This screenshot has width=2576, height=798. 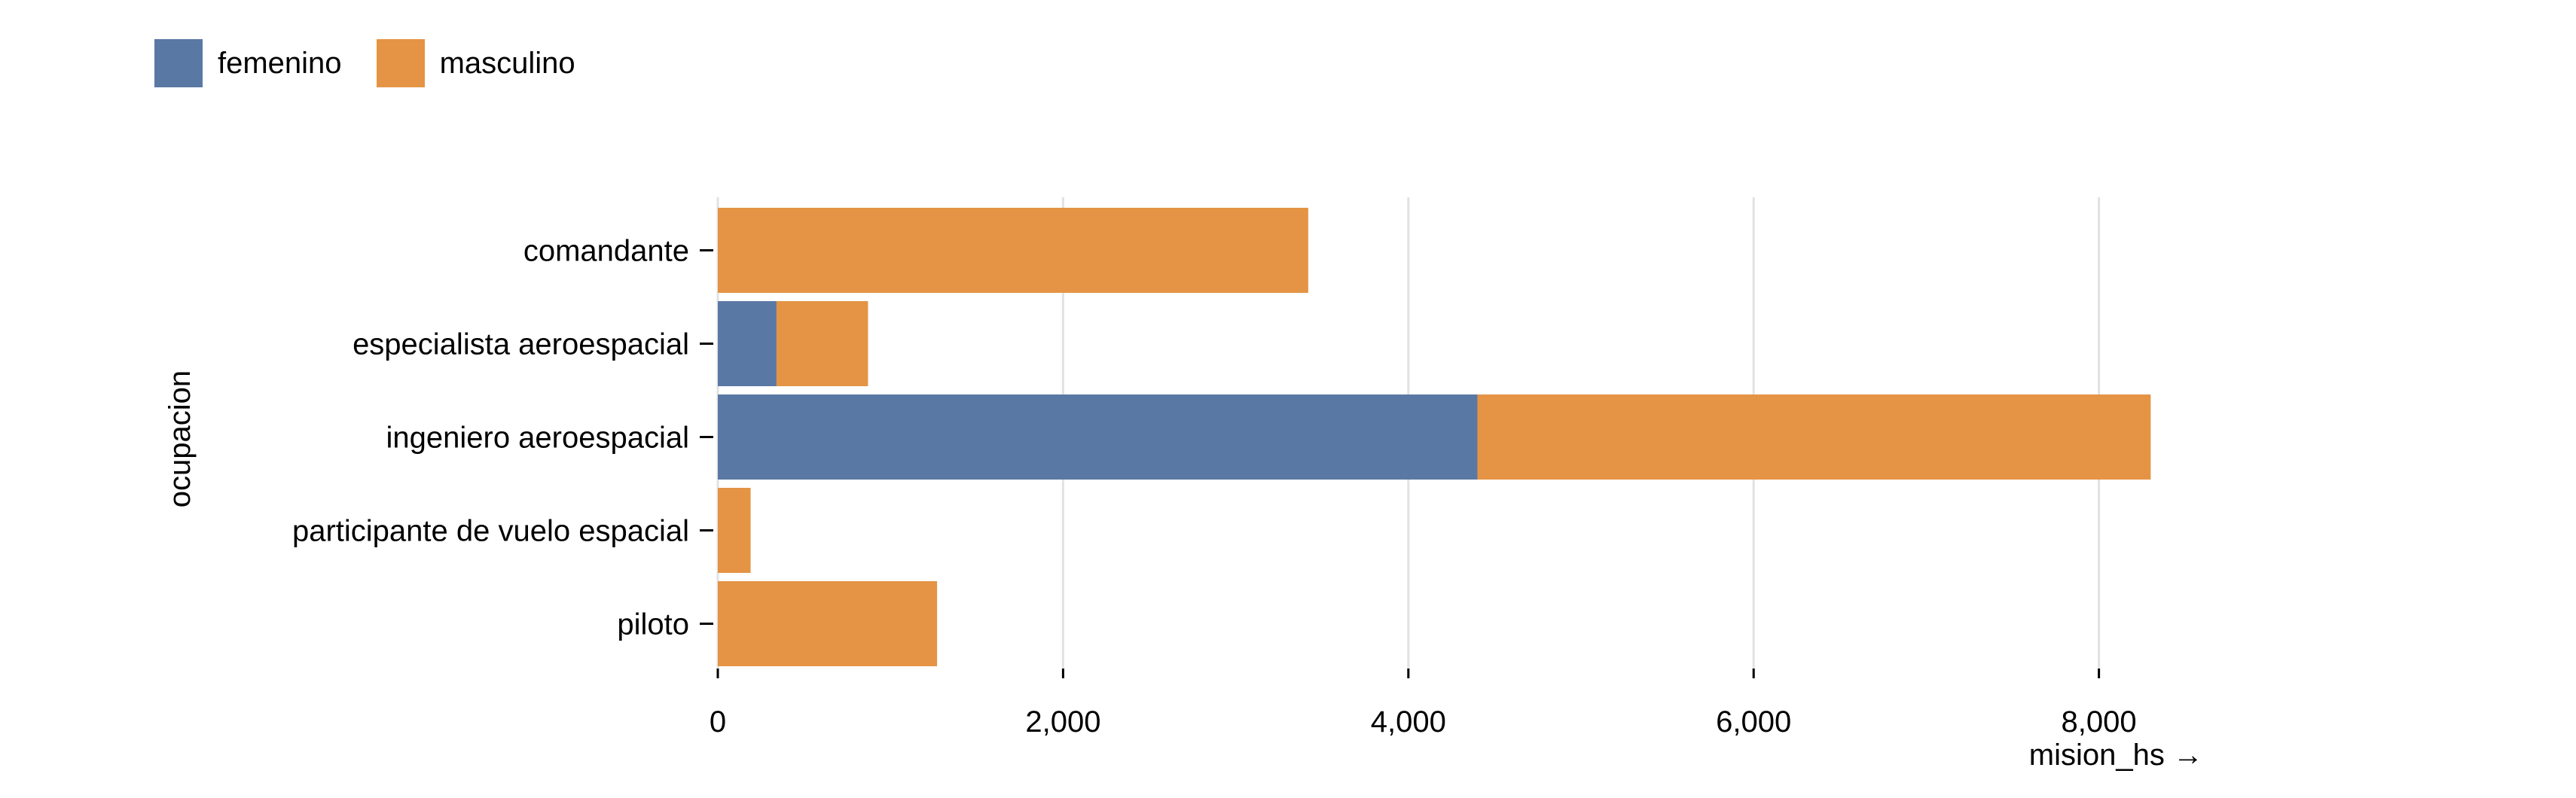 What do you see at coordinates (365, 63) in the screenshot?
I see `legend: femenino masculino` at bounding box center [365, 63].